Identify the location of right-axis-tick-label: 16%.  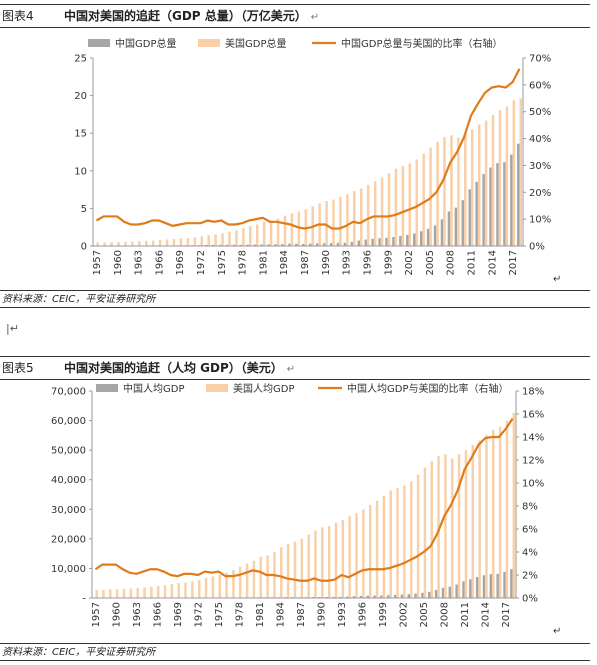
(533, 415).